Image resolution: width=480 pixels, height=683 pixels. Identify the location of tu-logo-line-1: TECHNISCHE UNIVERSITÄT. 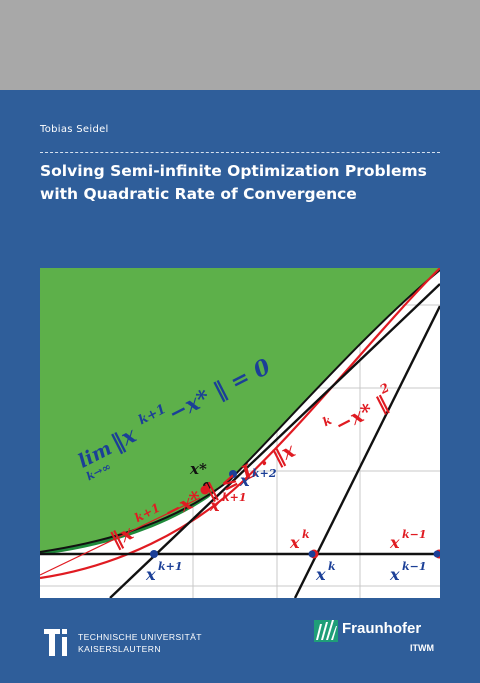
(140, 637).